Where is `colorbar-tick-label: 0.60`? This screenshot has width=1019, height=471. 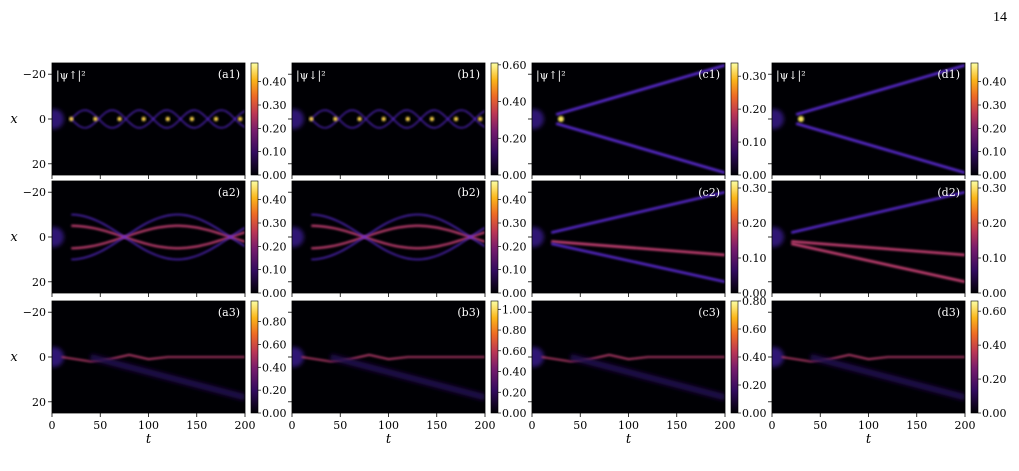
colorbar-tick-label: 0.60 is located at coordinates (514, 65).